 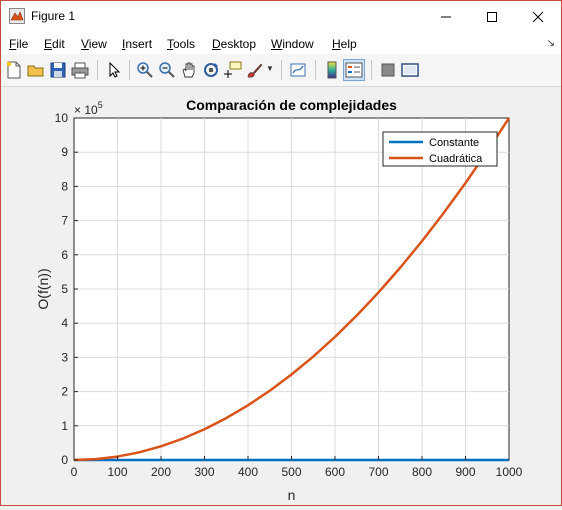 I want to click on minimize-icon, so click(x=446, y=16).